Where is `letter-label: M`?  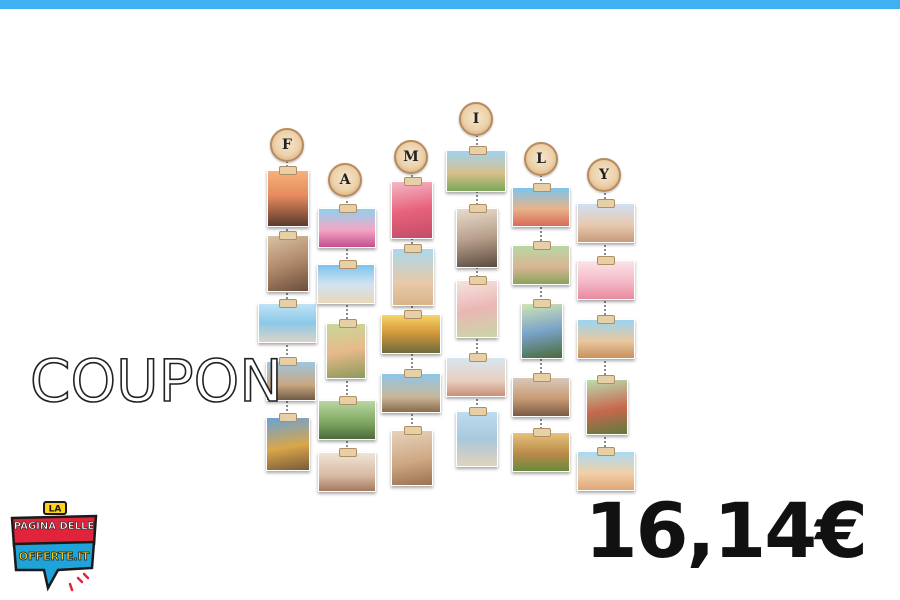 letter-label: M is located at coordinates (411, 157).